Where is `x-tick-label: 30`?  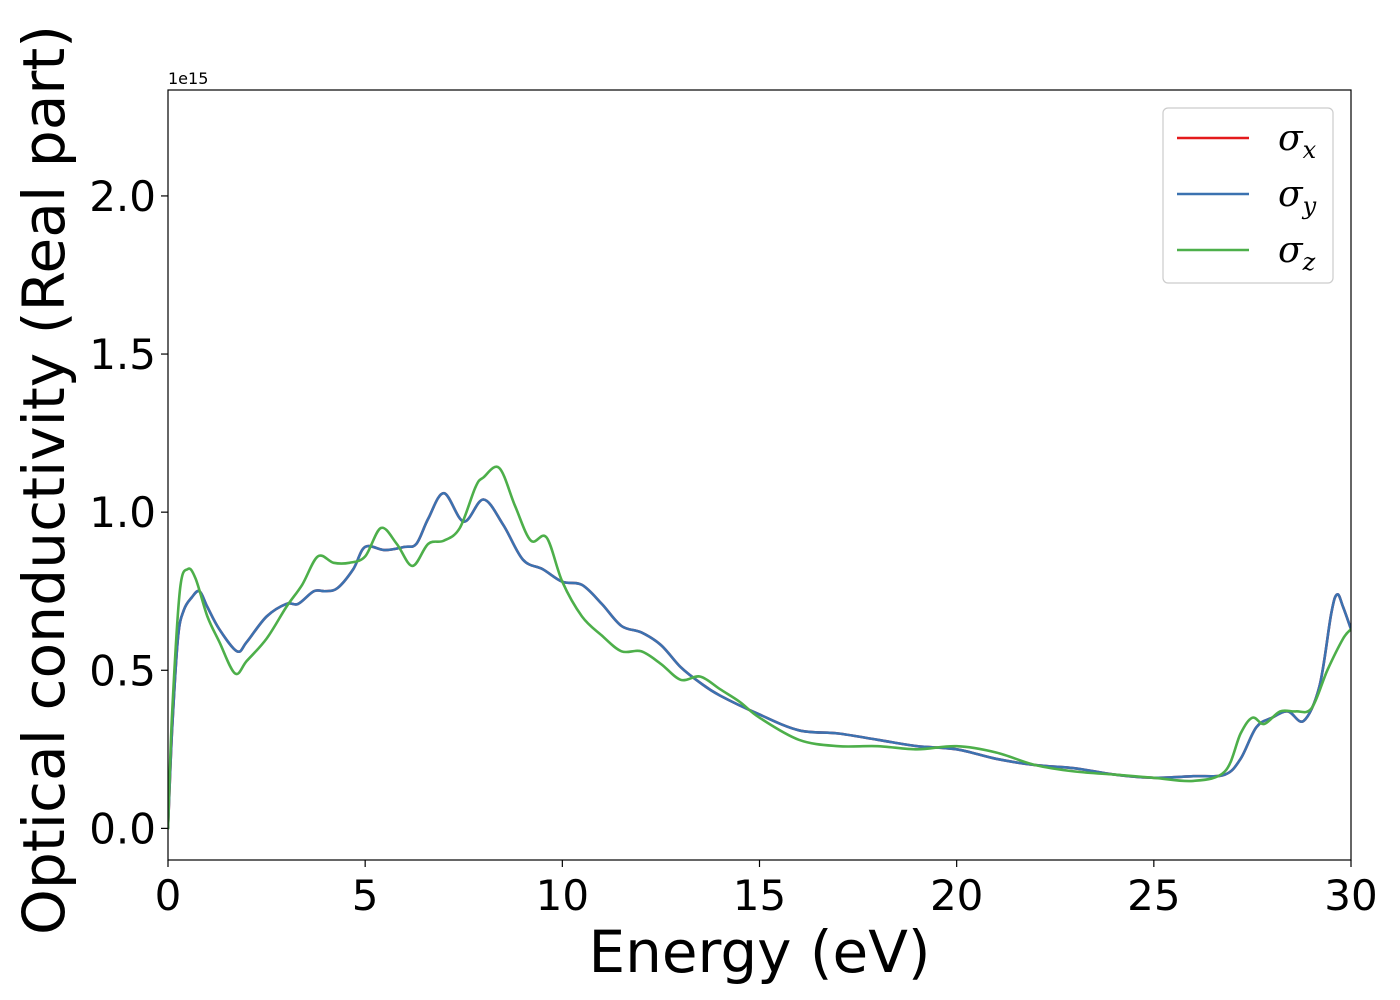
x-tick-label: 30 is located at coordinates (1350, 895).